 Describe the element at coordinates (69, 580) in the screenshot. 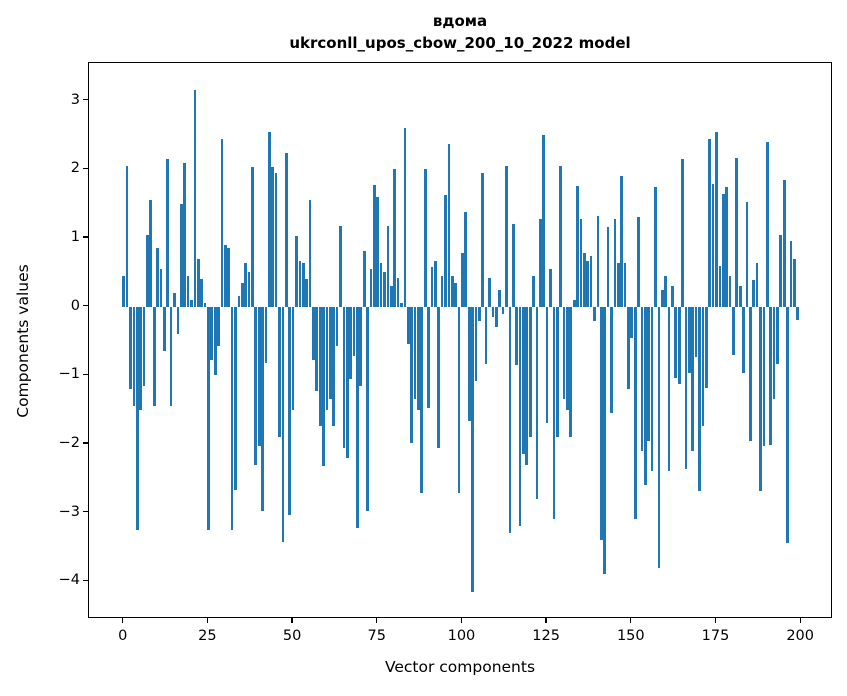

I see `y-tick-label-−4: −4` at that location.